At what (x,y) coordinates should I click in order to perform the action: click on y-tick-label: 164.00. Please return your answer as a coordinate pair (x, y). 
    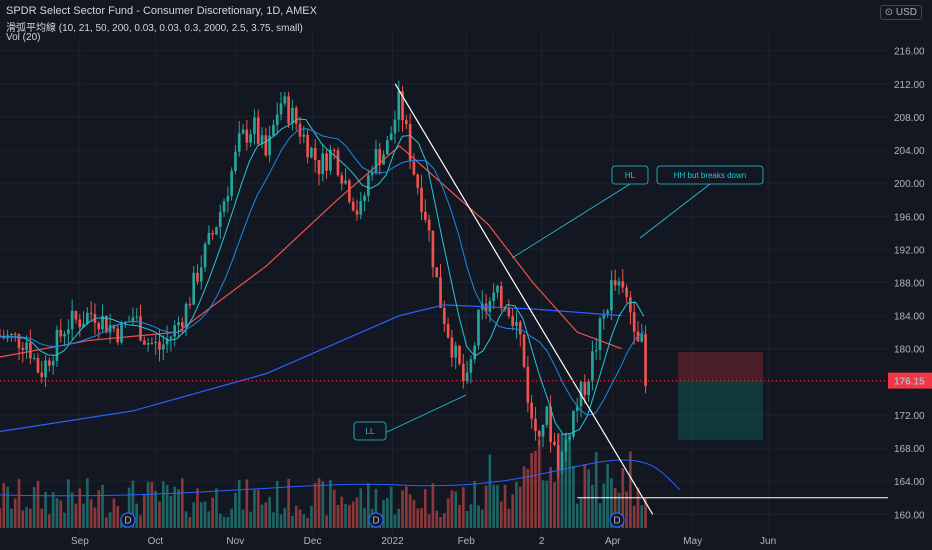
    Looking at the image, I should click on (909, 482).